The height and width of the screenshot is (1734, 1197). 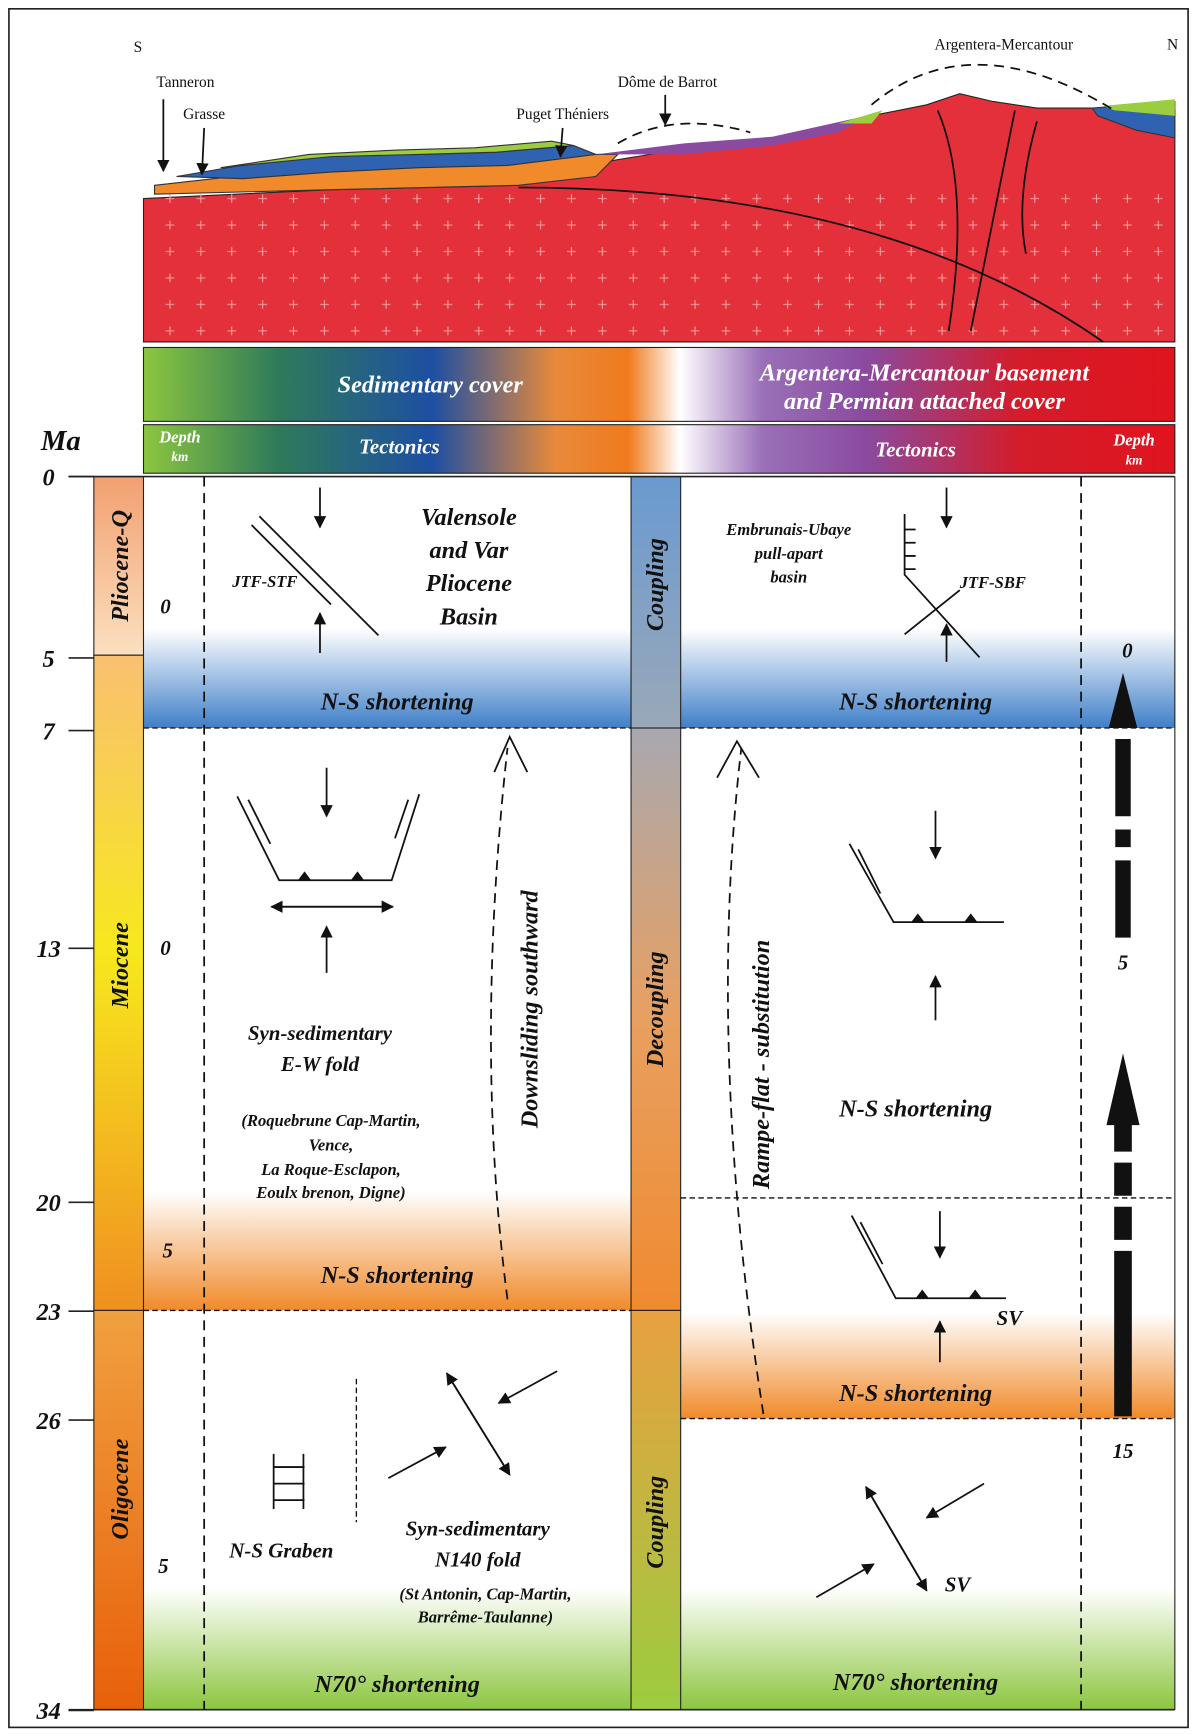 What do you see at coordinates (49, 731) in the screenshot?
I see `tick-label: 7` at bounding box center [49, 731].